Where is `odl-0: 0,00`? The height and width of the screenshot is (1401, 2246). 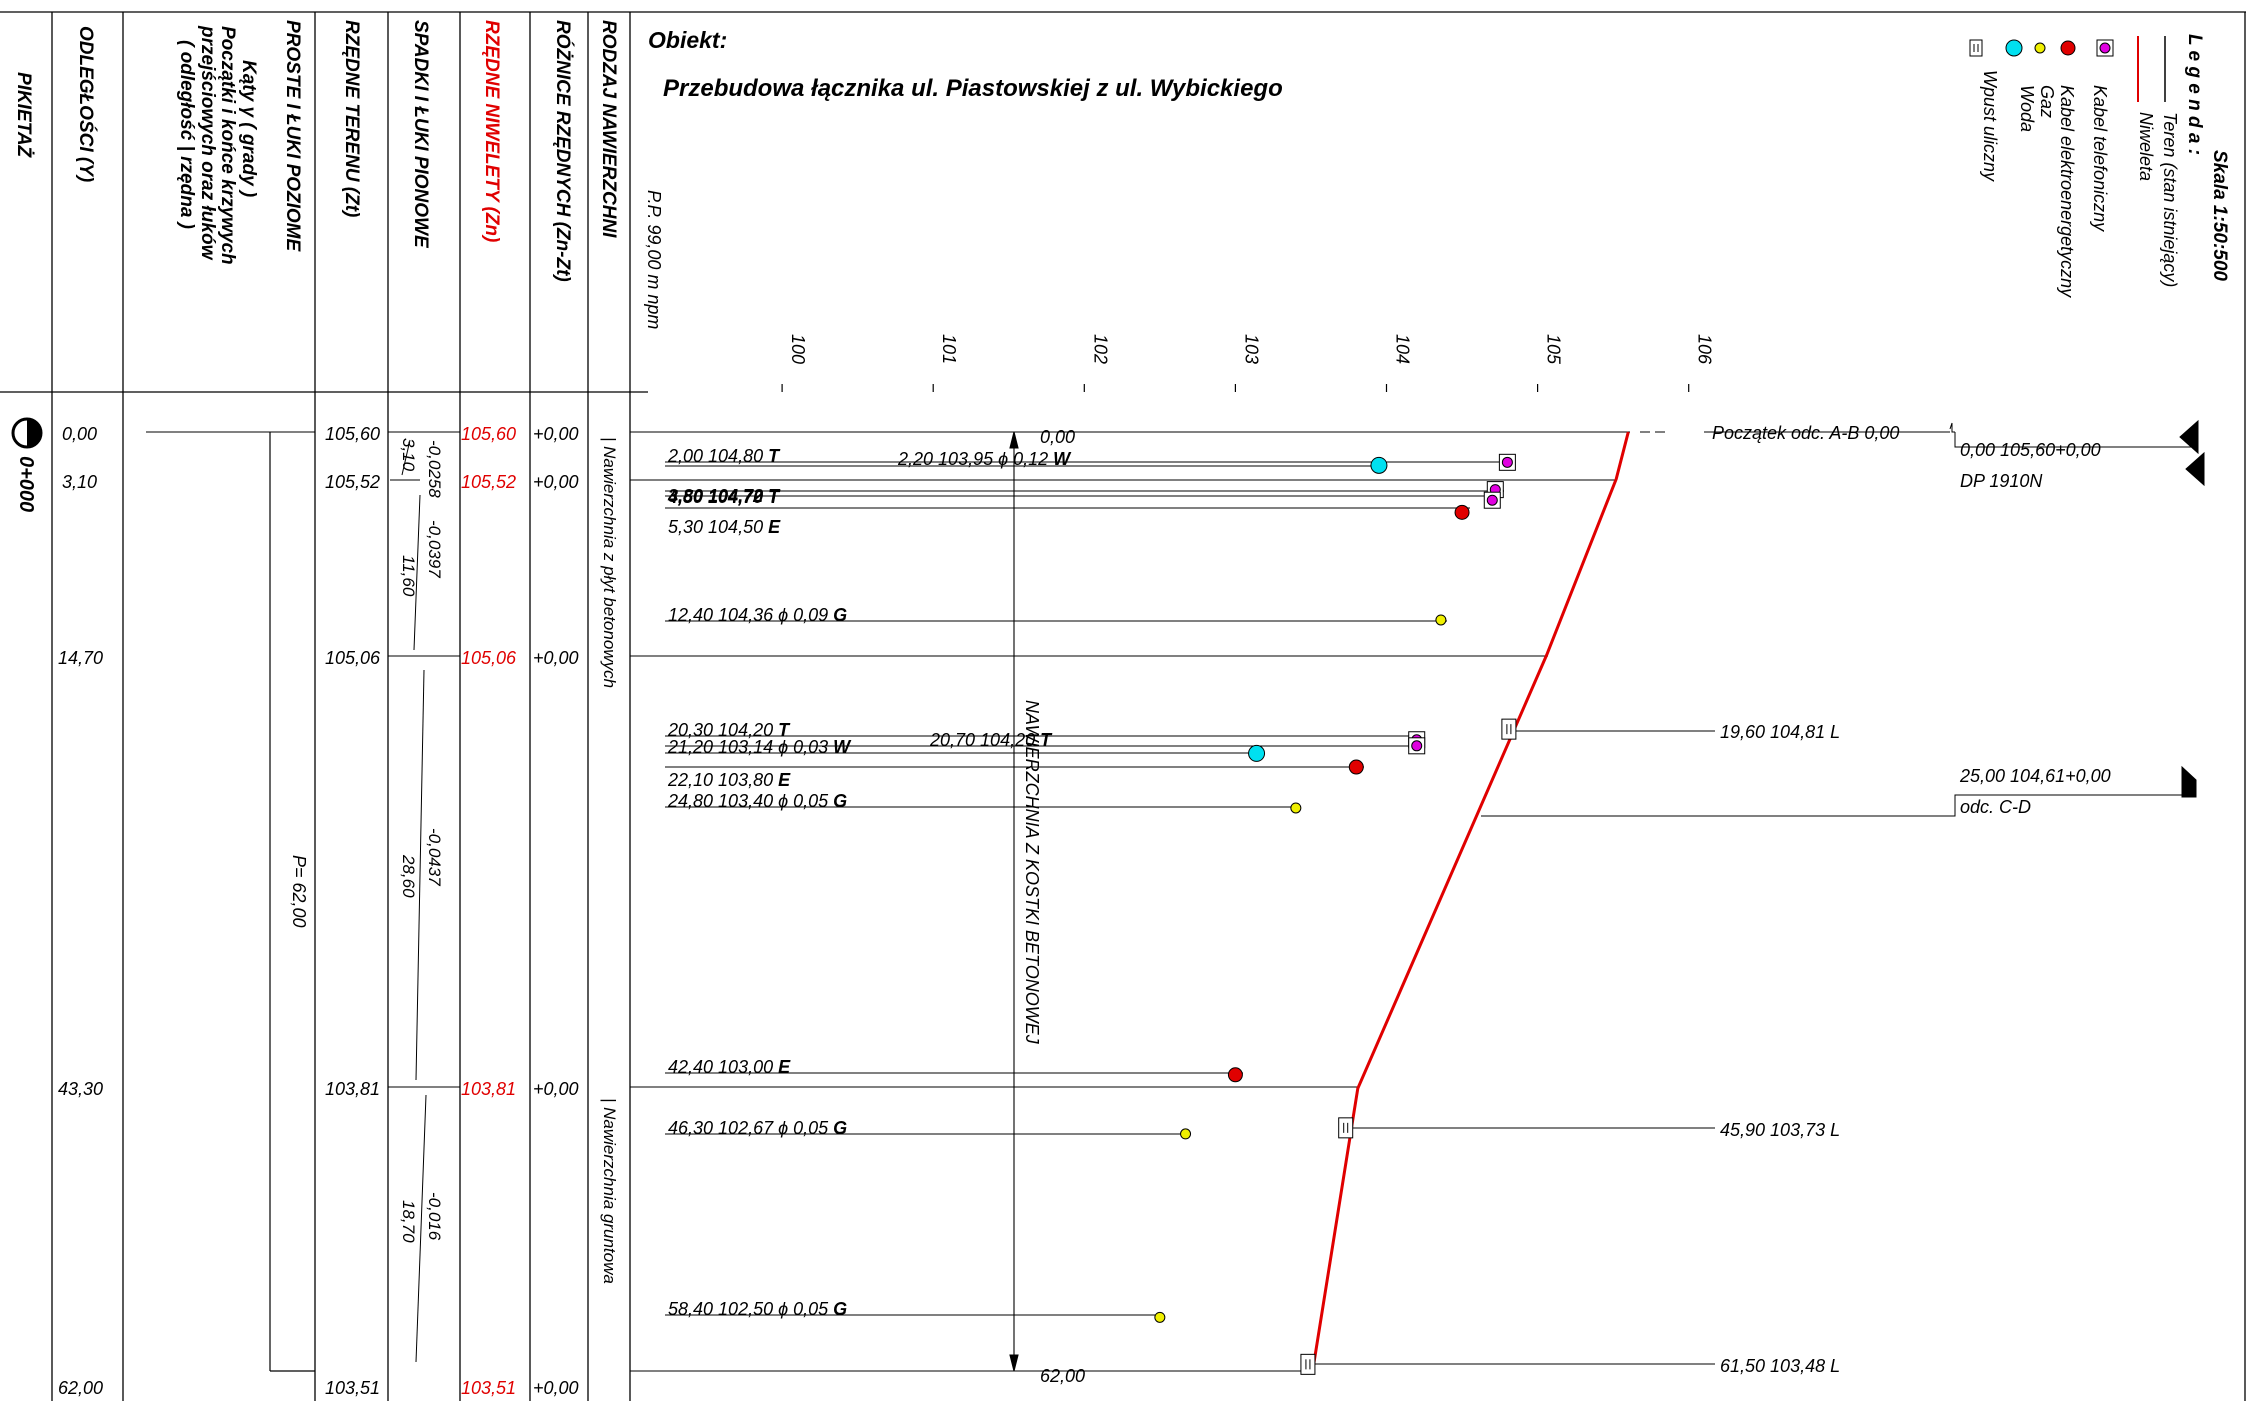
odl-0: 0,00 is located at coordinates (79, 434).